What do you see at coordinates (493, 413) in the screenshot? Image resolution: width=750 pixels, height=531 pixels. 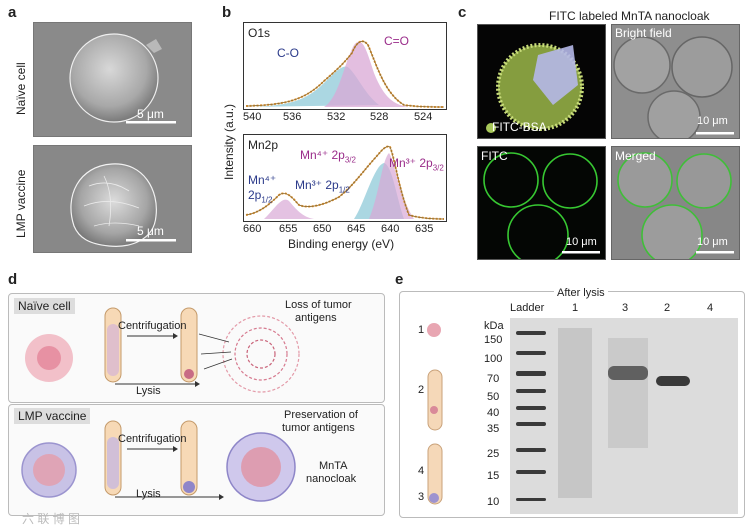 I see `marker-40: 40` at bounding box center [493, 413].